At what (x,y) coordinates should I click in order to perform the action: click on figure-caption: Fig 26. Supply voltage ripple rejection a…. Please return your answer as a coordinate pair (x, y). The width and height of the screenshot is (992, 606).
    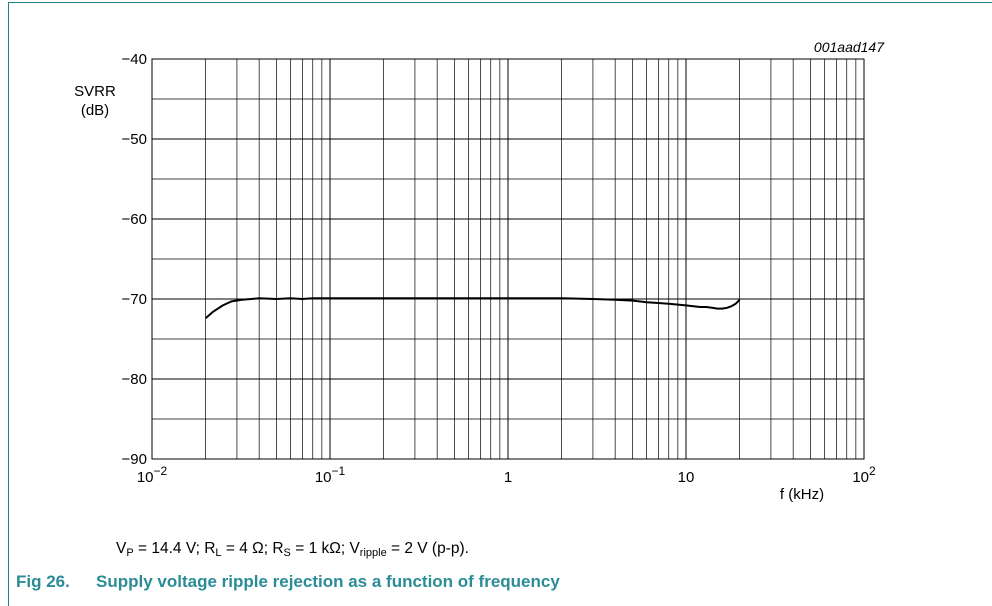
    Looking at the image, I should click on (288, 582).